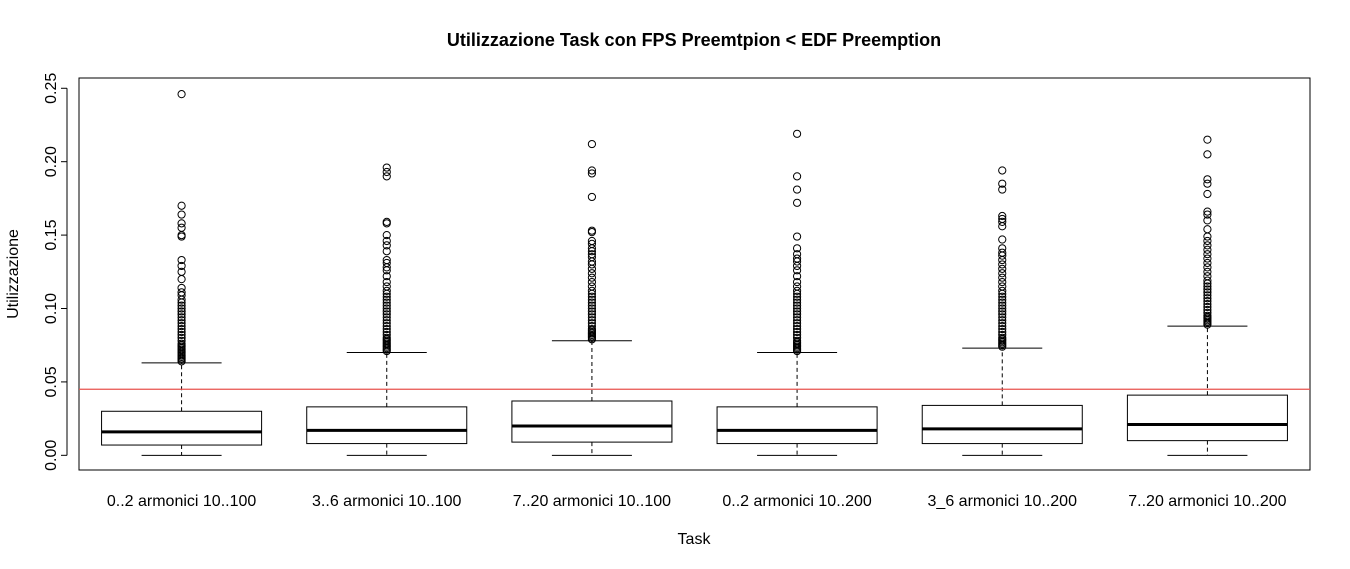 The width and height of the screenshot is (1350, 569). I want to click on y-tick-label: 0.00, so click(51, 455).